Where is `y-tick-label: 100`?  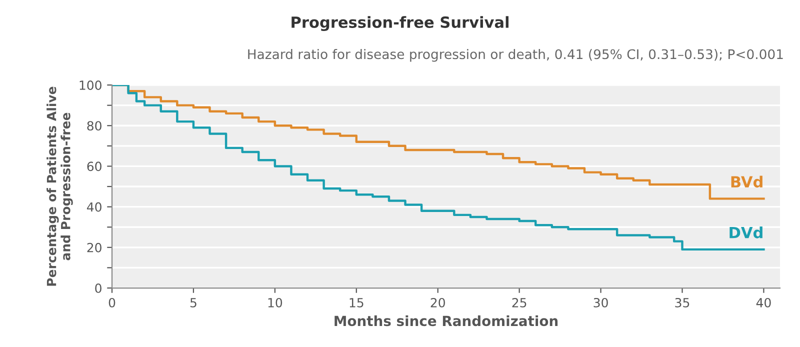 y-tick-label: 100 is located at coordinates (91, 85).